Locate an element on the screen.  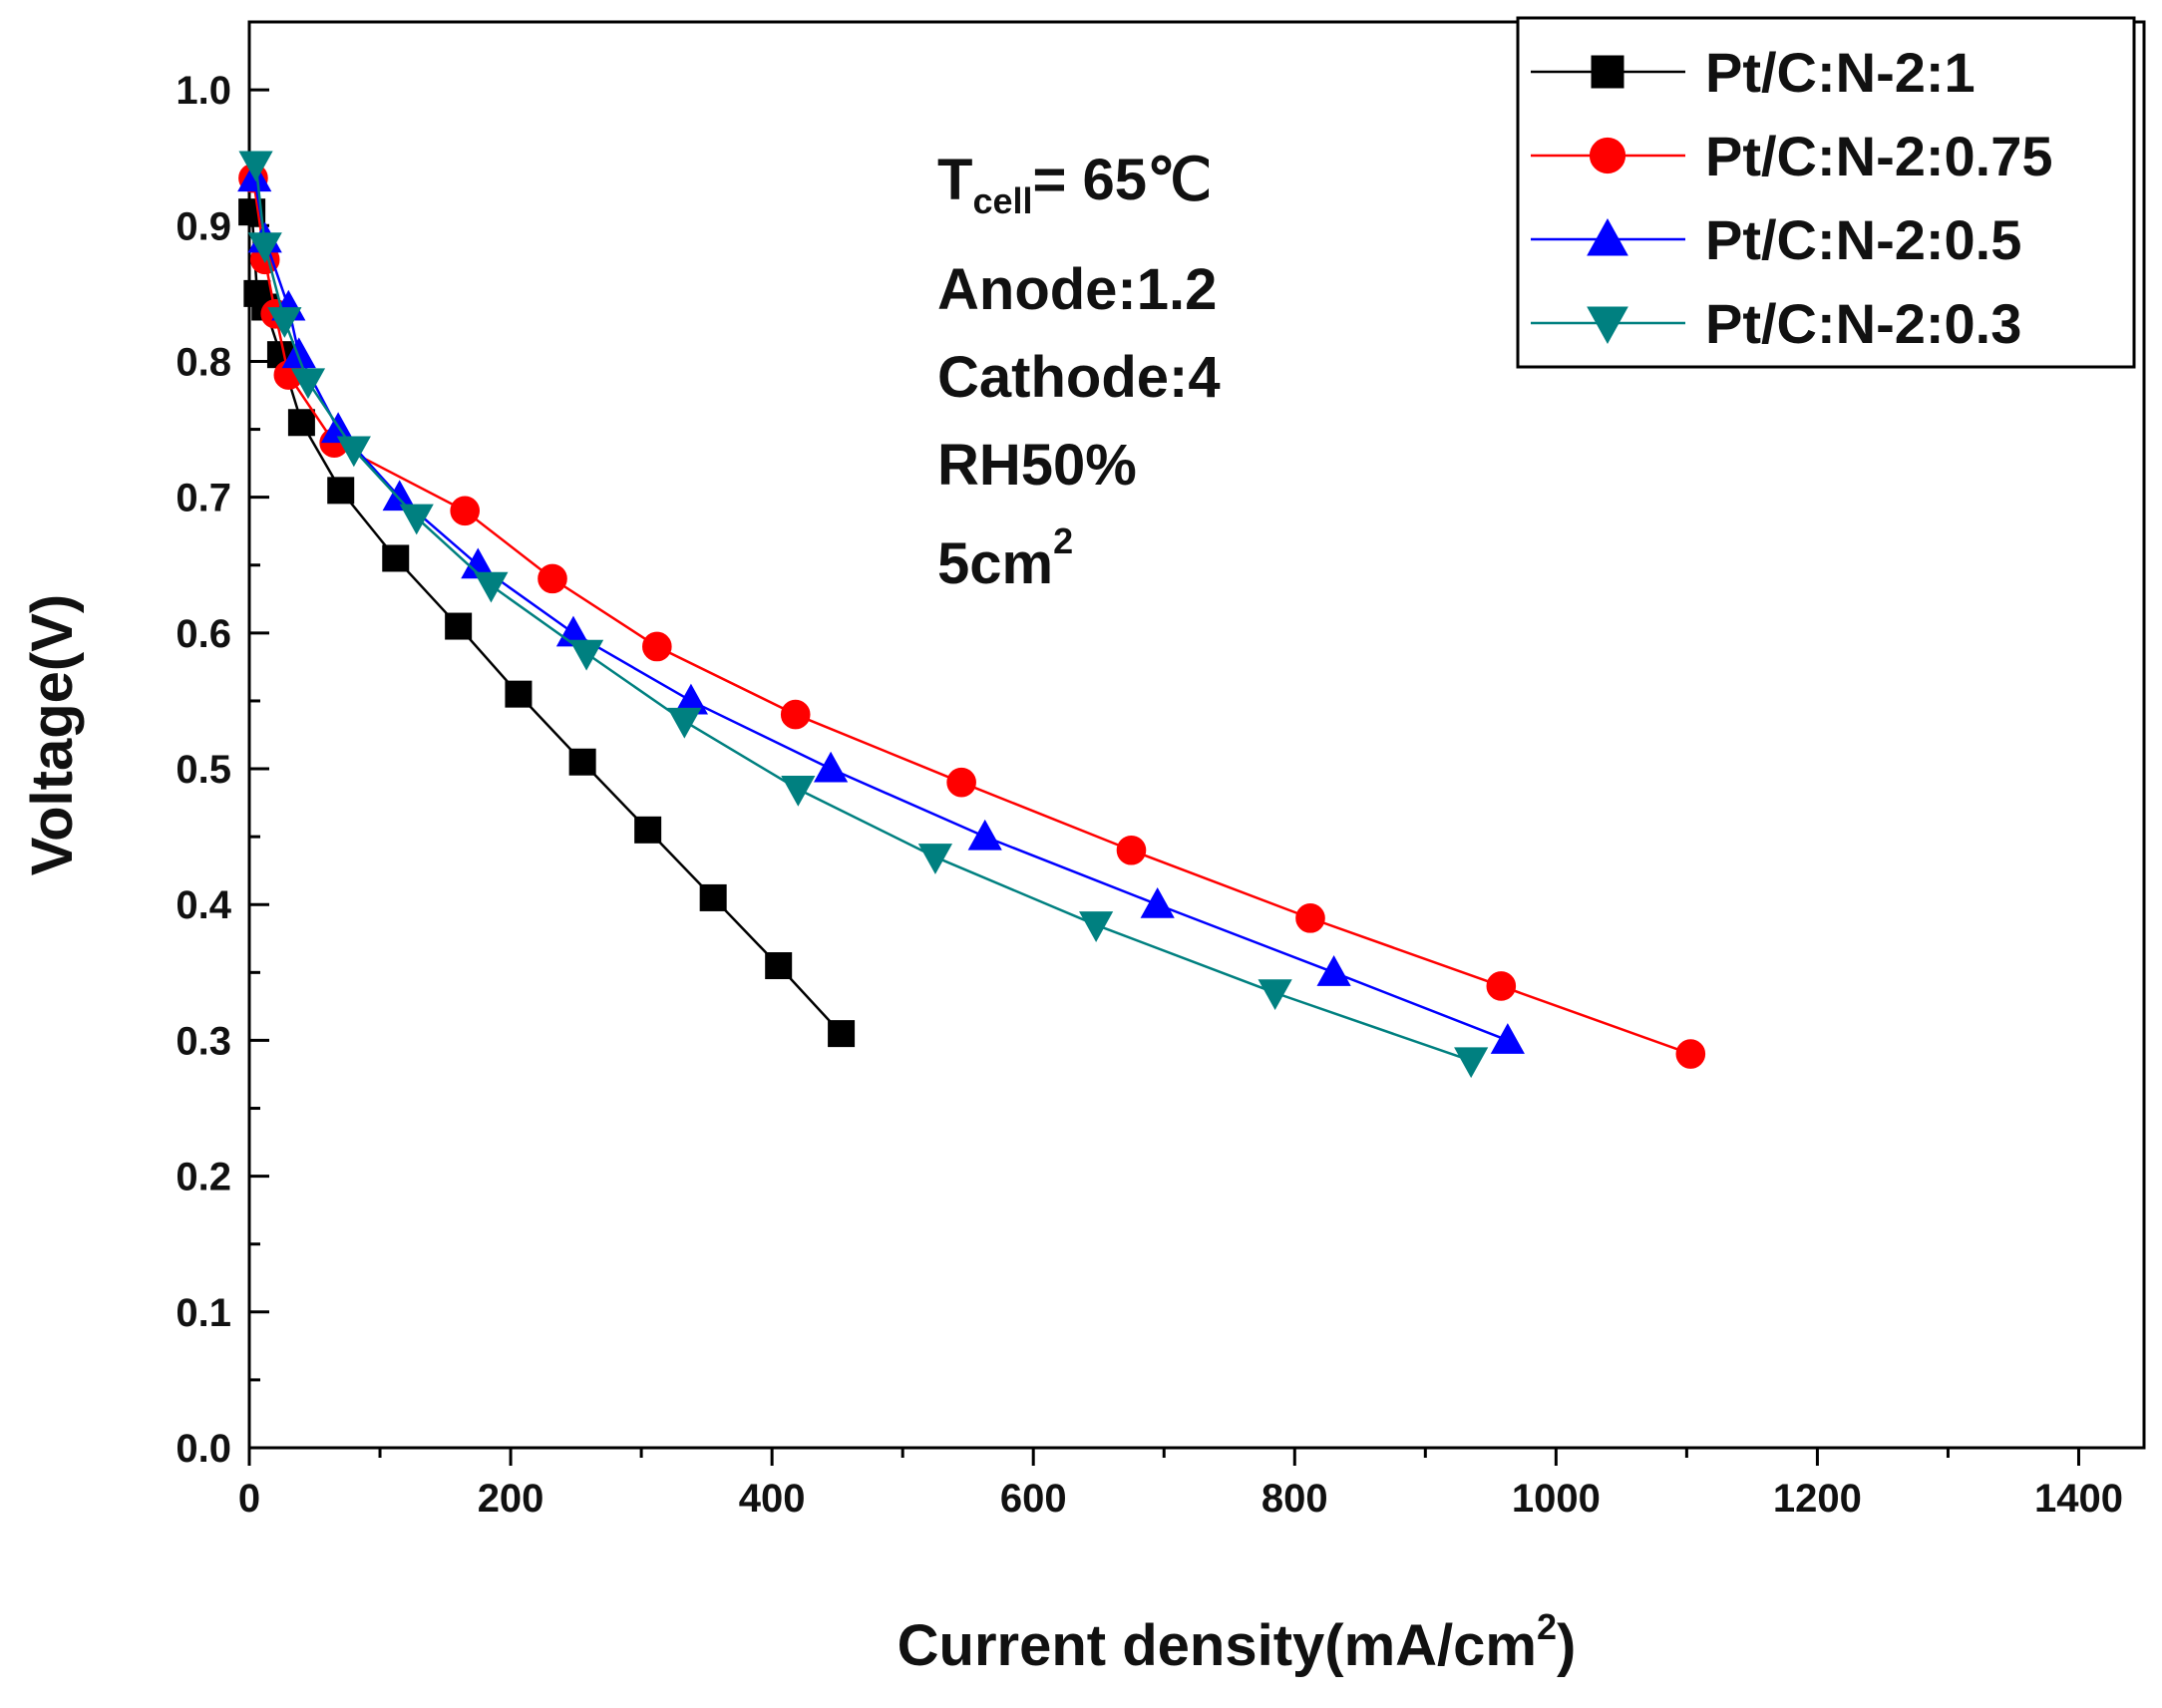
legend-label: Pt/C:N-2:0.5 is located at coordinates (1863, 239).